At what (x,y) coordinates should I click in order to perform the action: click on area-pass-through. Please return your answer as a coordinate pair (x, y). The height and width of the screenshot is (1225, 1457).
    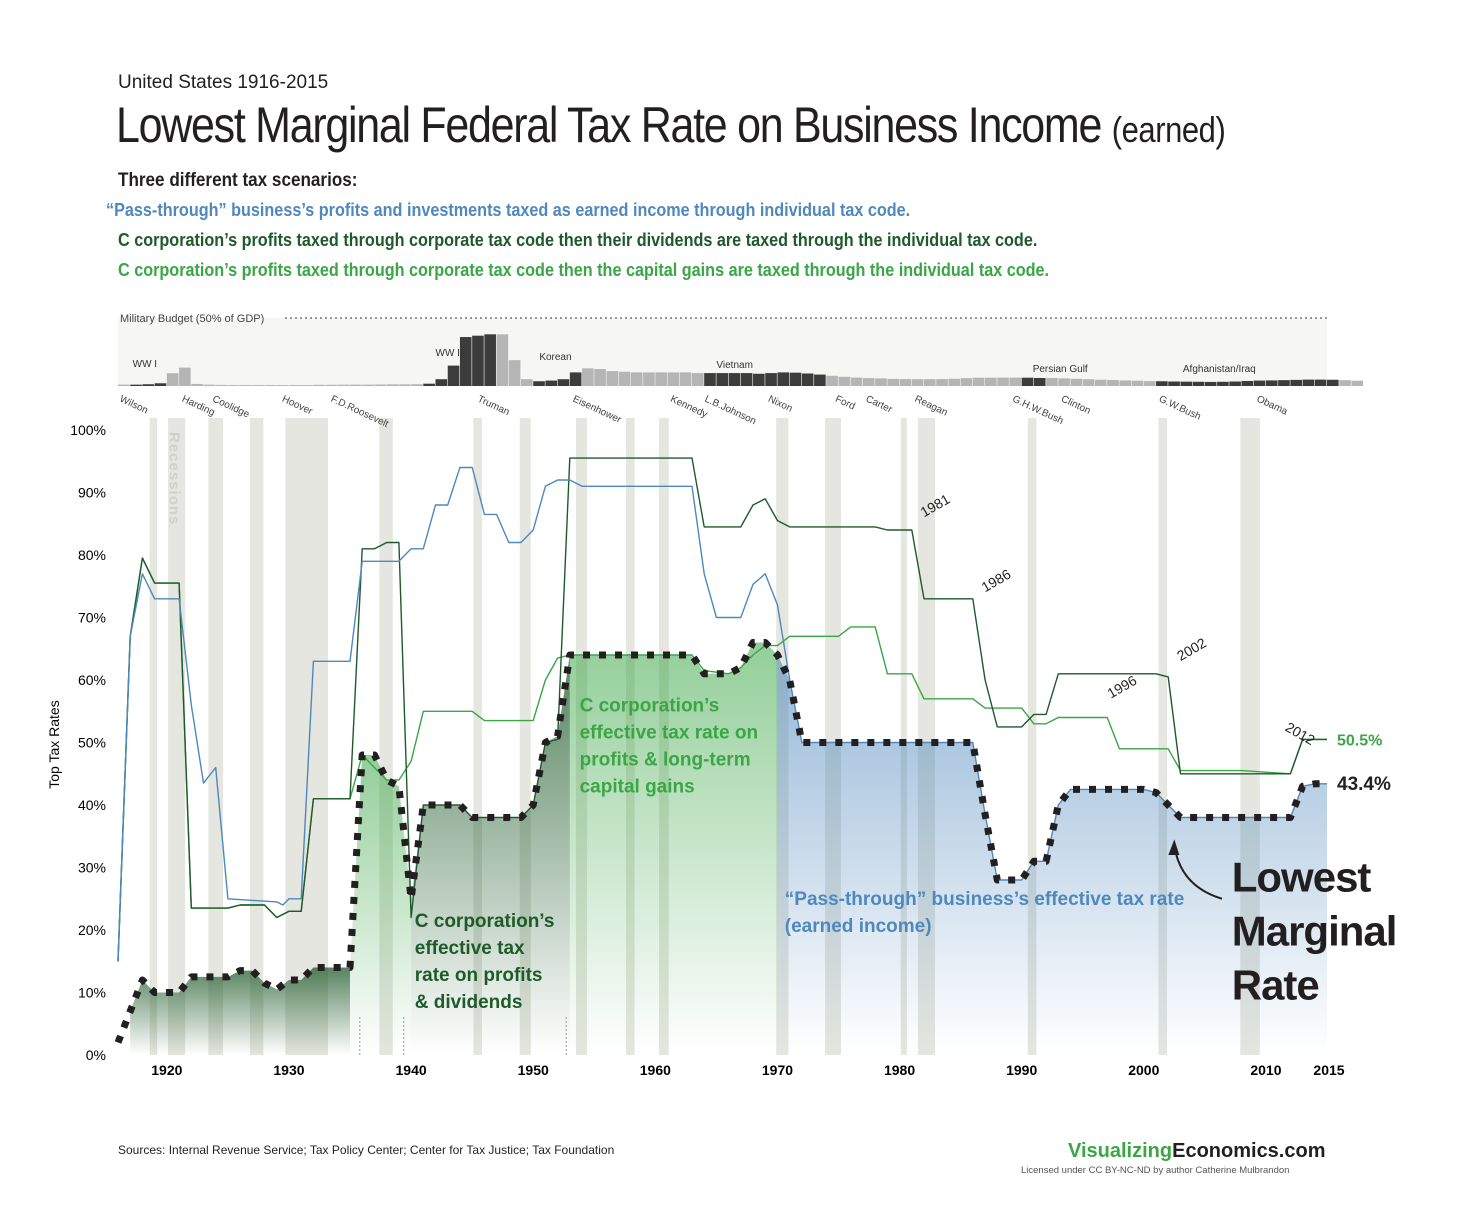
    Looking at the image, I should click on (1052, 855).